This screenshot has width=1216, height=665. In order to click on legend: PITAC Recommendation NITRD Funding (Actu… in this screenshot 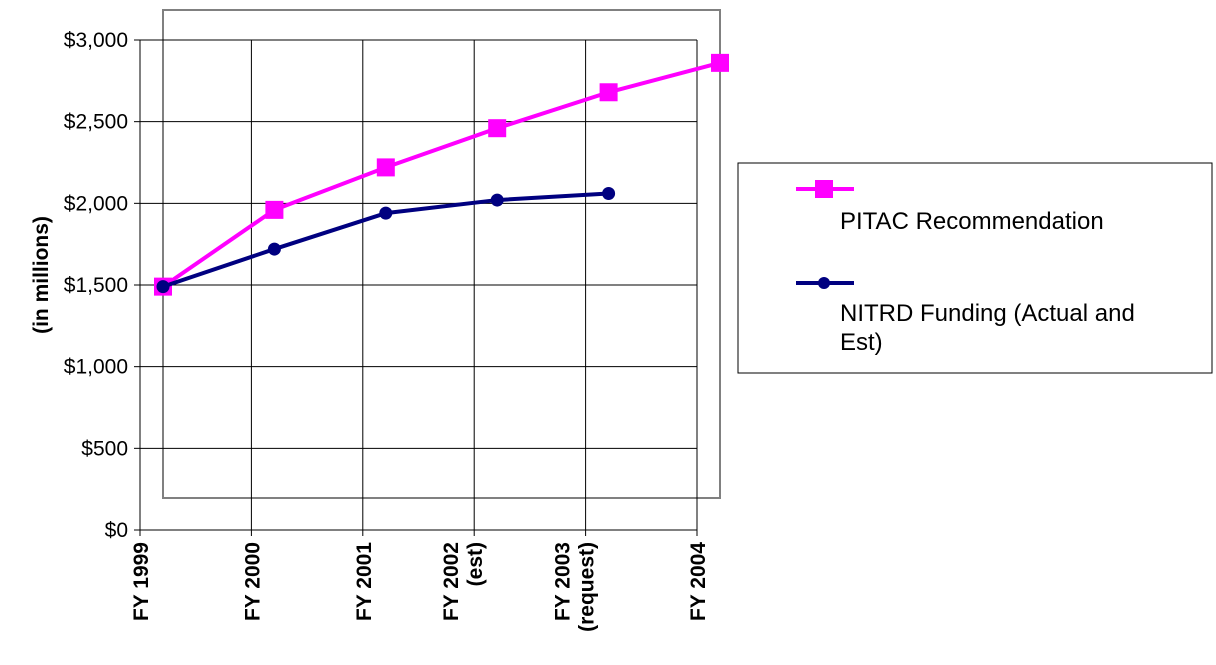, I will do `click(975, 268)`.